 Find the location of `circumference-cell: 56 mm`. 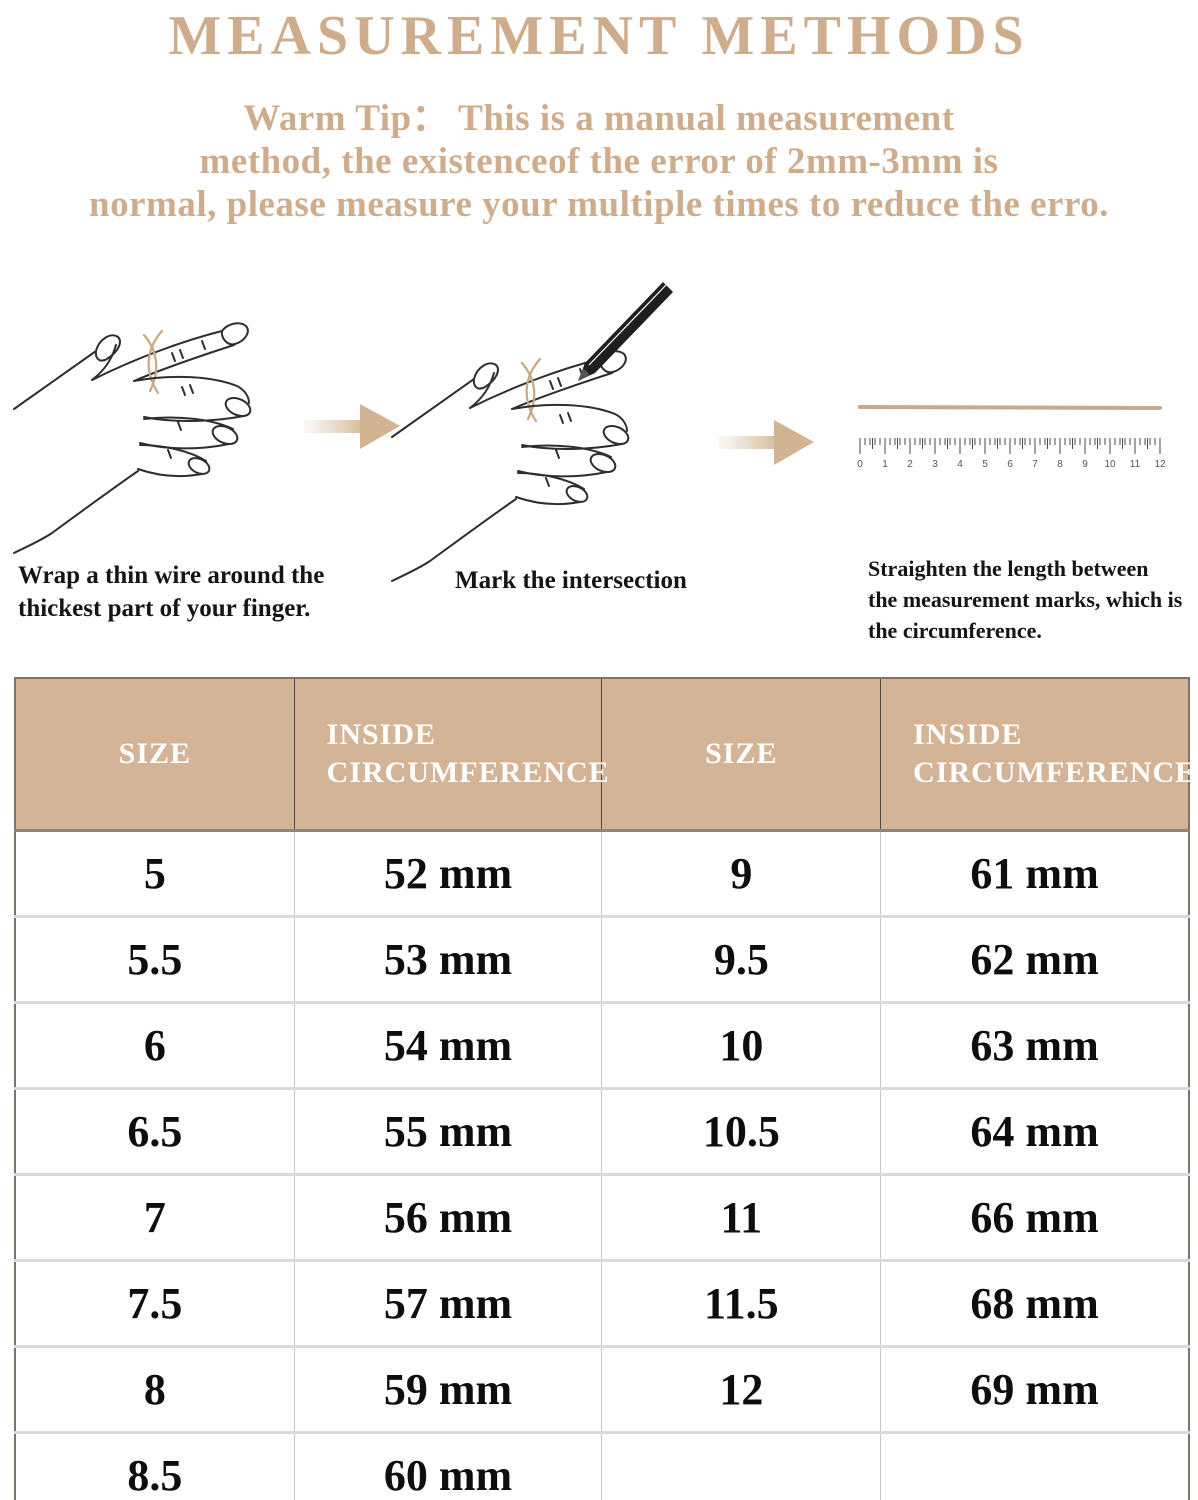

circumference-cell: 56 mm is located at coordinates (448, 1216).